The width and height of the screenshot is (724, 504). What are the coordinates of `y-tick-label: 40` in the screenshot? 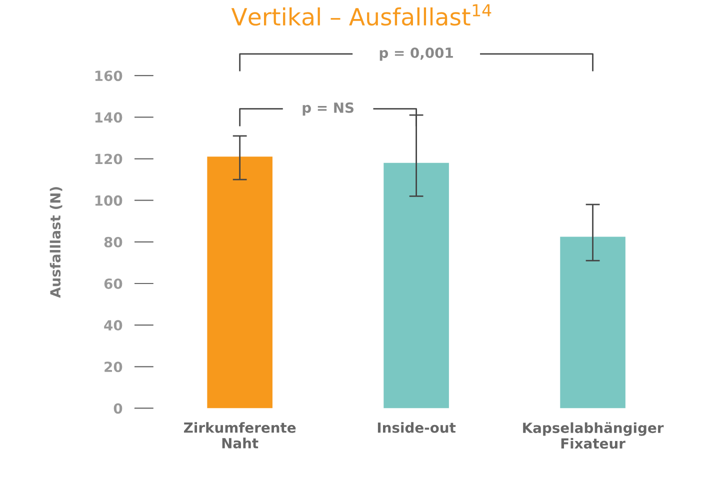 It's located at (113, 325).